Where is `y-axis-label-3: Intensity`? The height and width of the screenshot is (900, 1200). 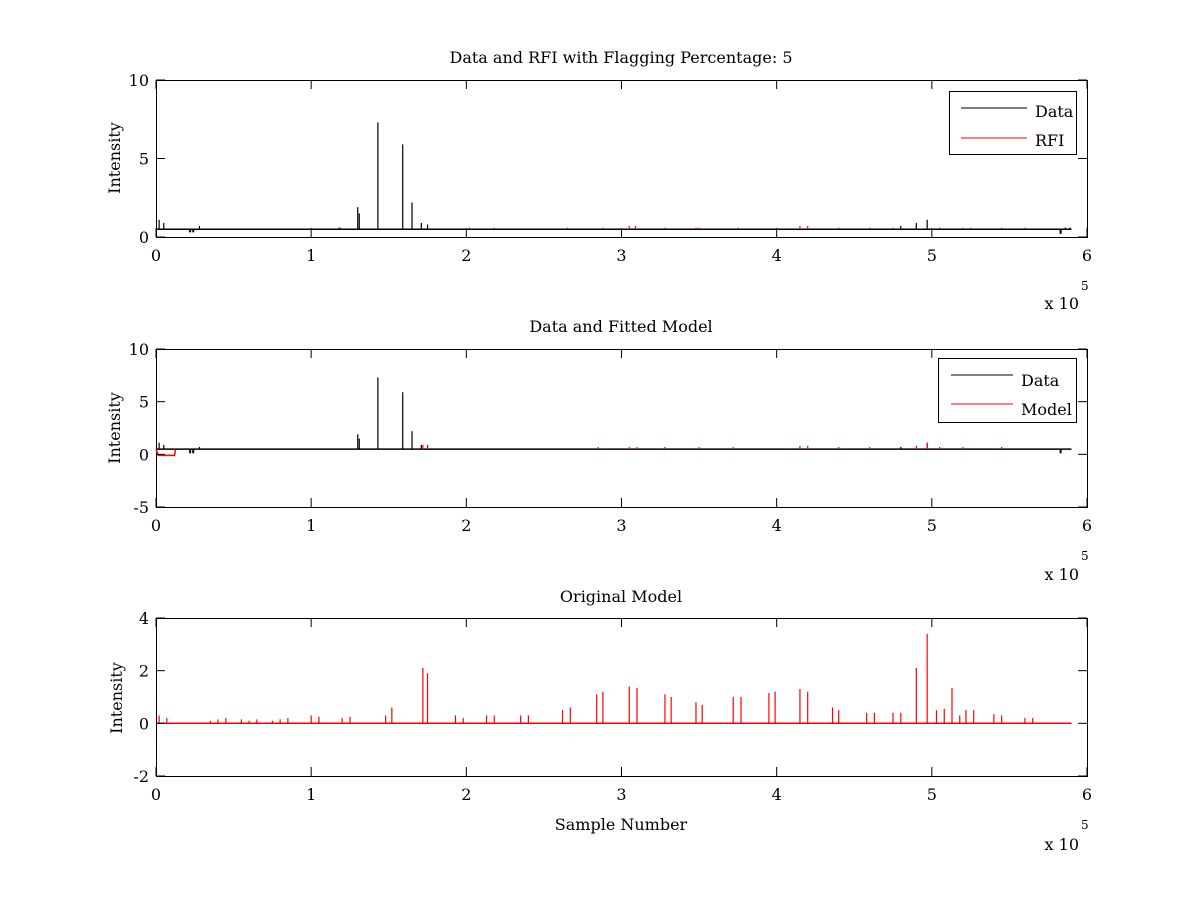
y-axis-label-3: Intensity is located at coordinates (116, 698).